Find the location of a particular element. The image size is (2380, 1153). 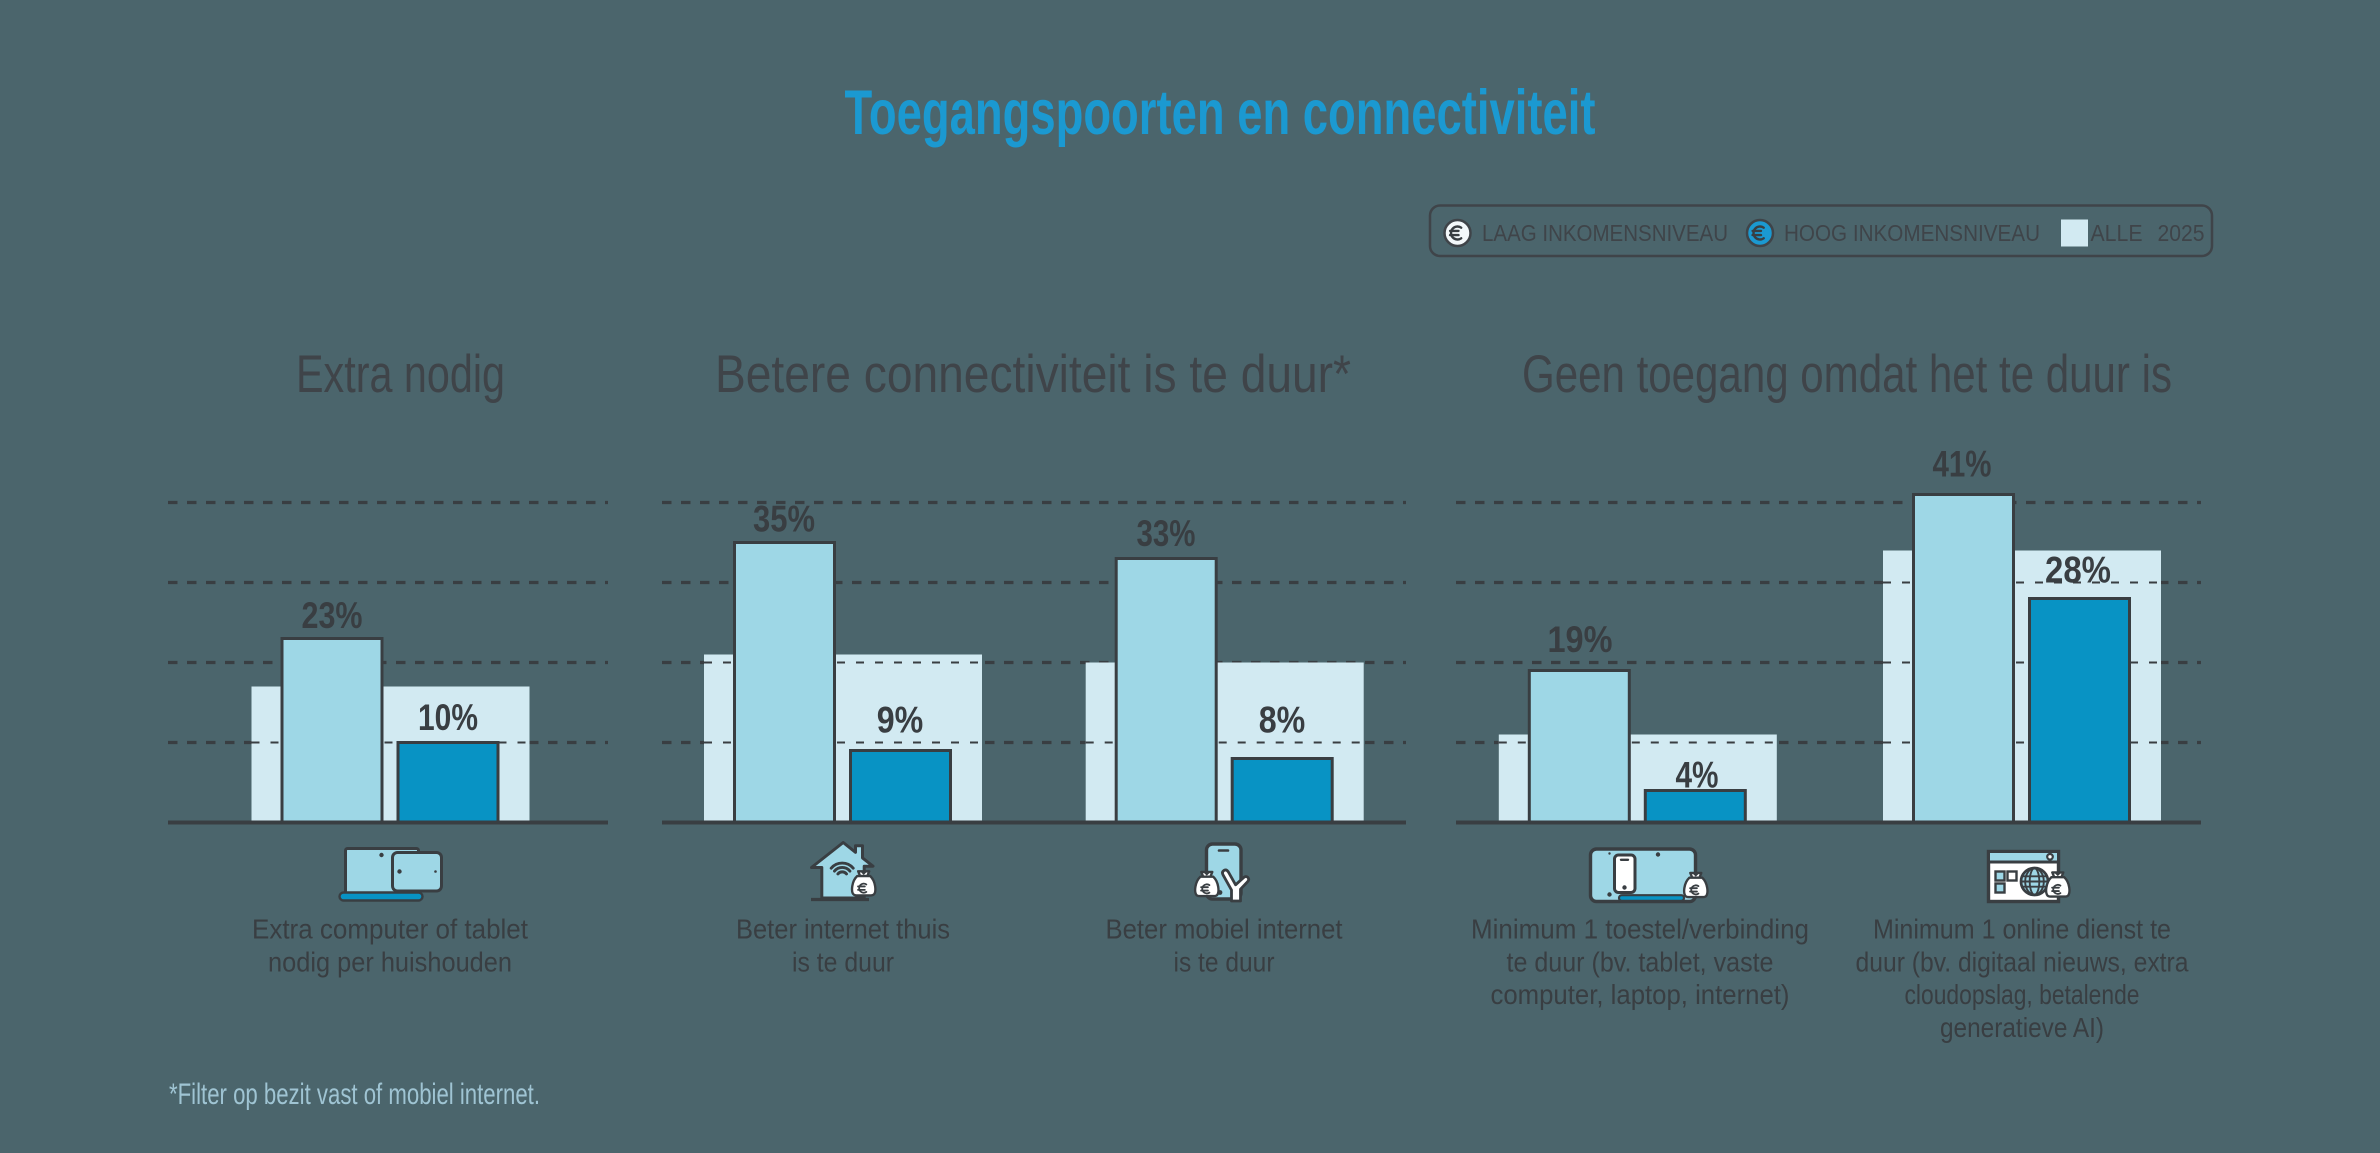

svg-text: Beter internet thuis is located at coordinates (843, 929).